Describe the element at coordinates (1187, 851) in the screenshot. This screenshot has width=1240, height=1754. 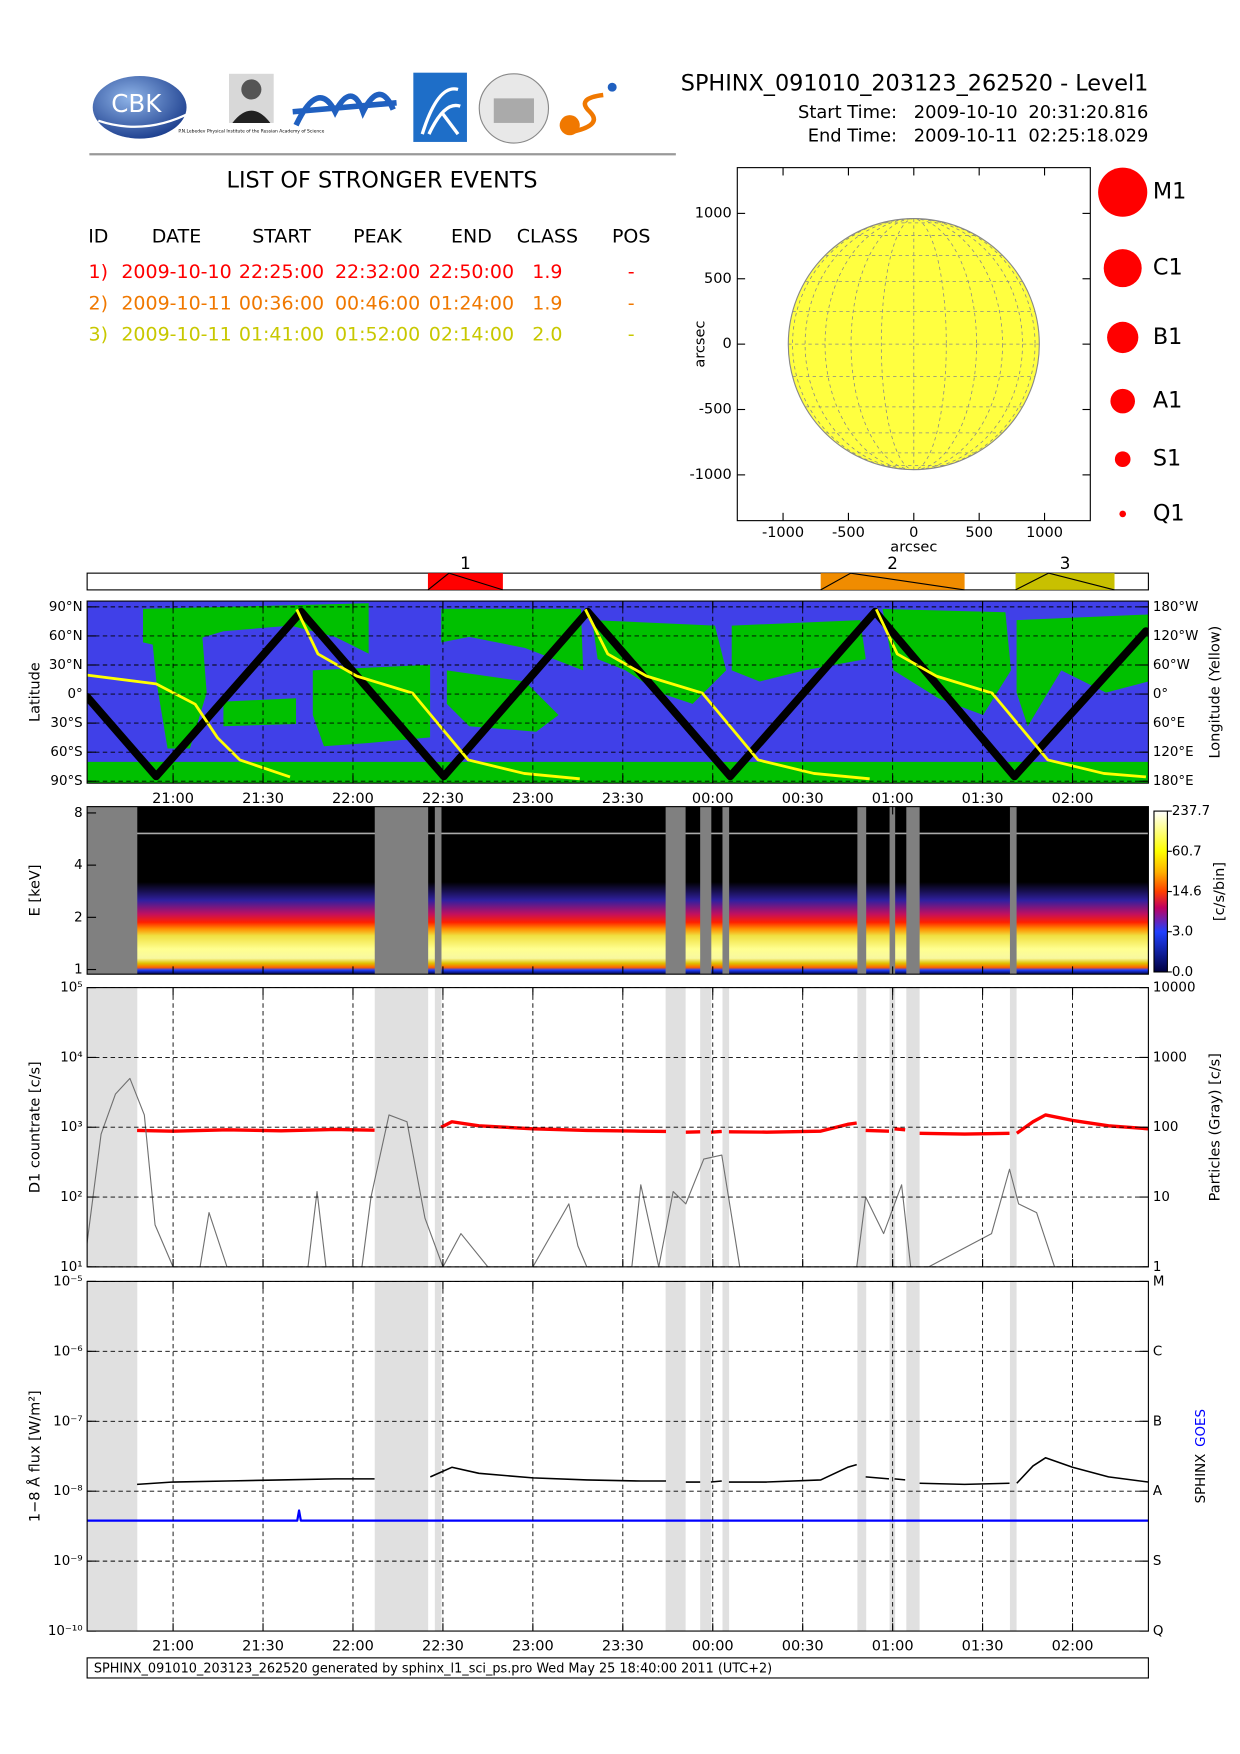
I see `colorbar-label: 60.7` at that location.